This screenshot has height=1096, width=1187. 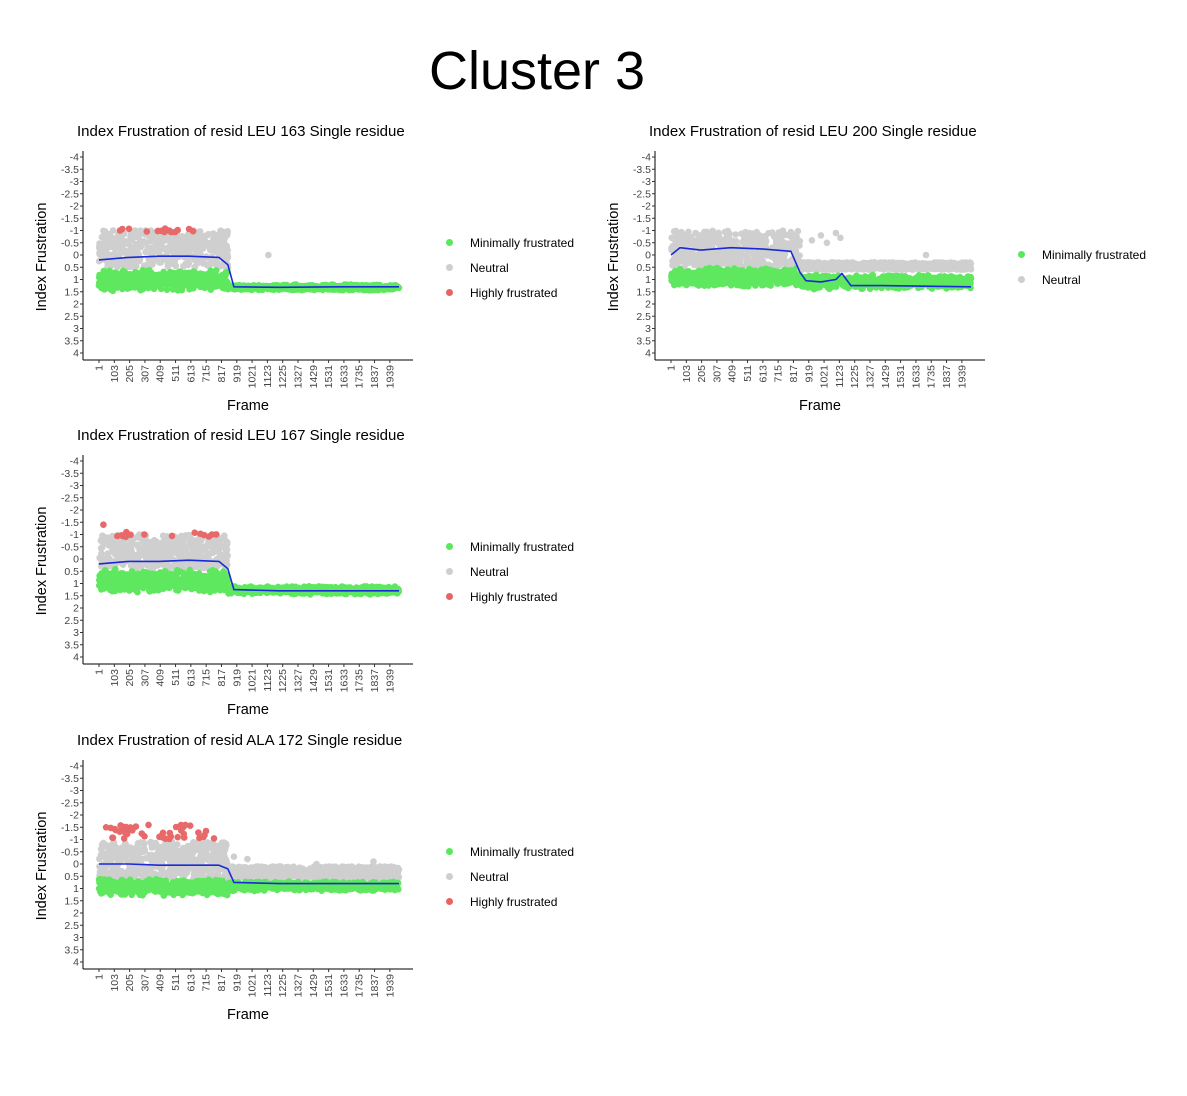 What do you see at coordinates (253, 377) in the screenshot?
I see `x-tick-label: 1021` at bounding box center [253, 377].